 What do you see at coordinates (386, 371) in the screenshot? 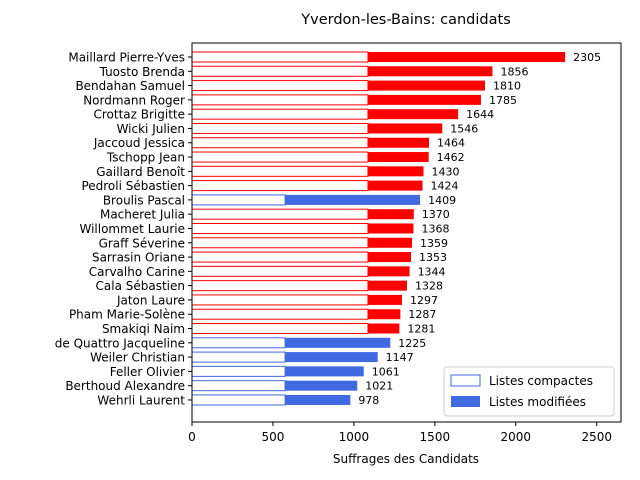
I see `value-label-22: 1061` at bounding box center [386, 371].